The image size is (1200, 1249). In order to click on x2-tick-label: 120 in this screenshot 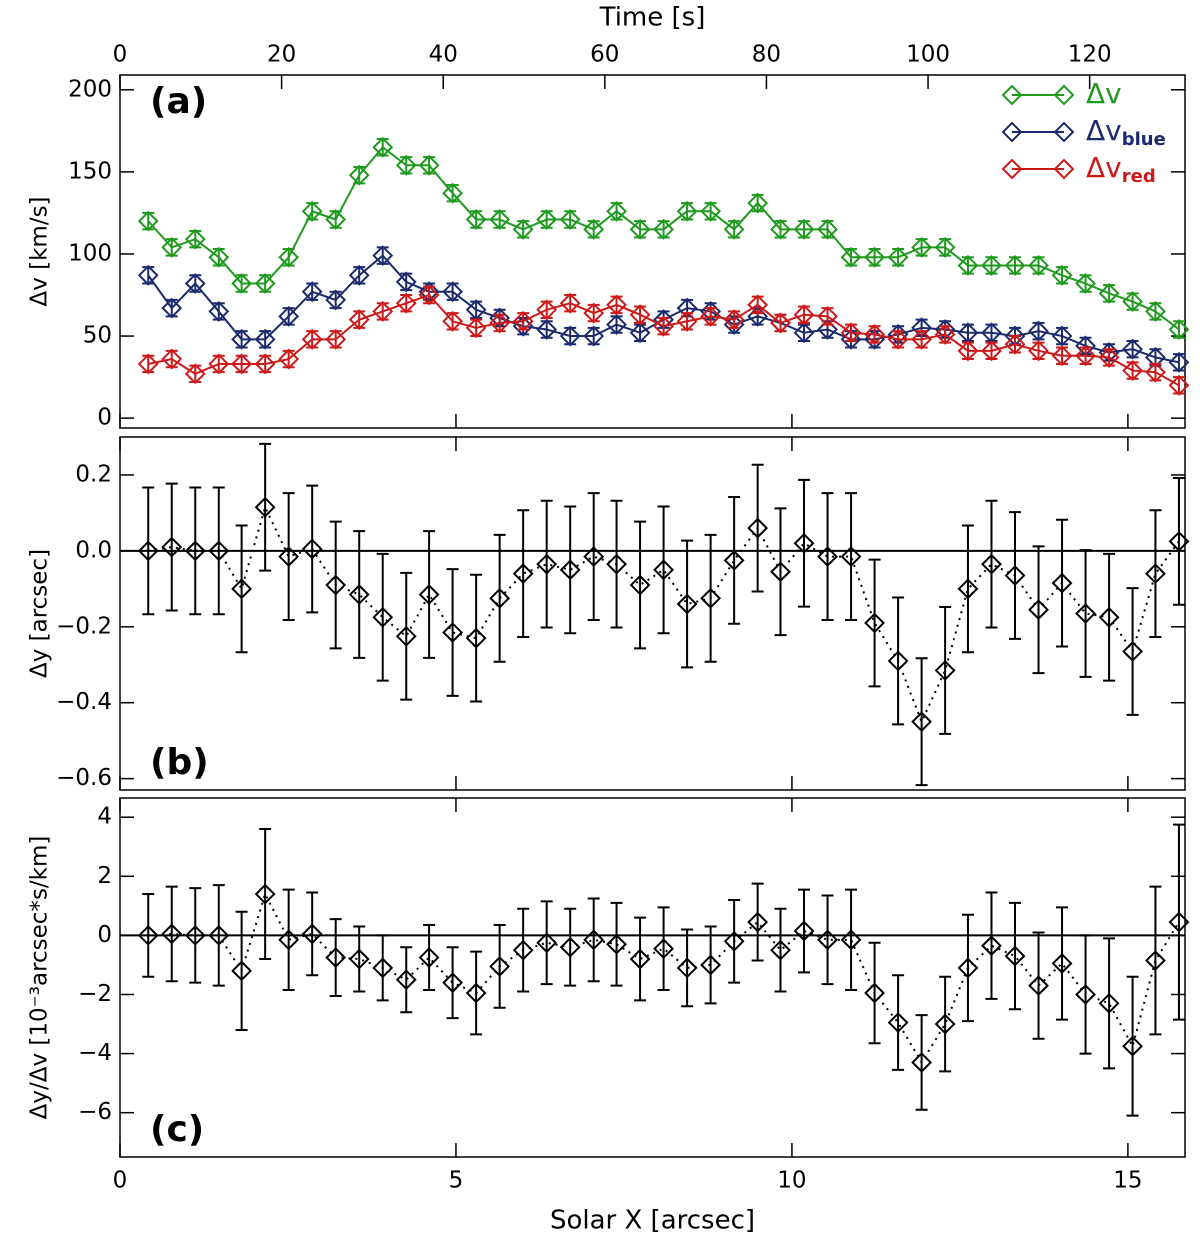, I will do `click(1090, 55)`.